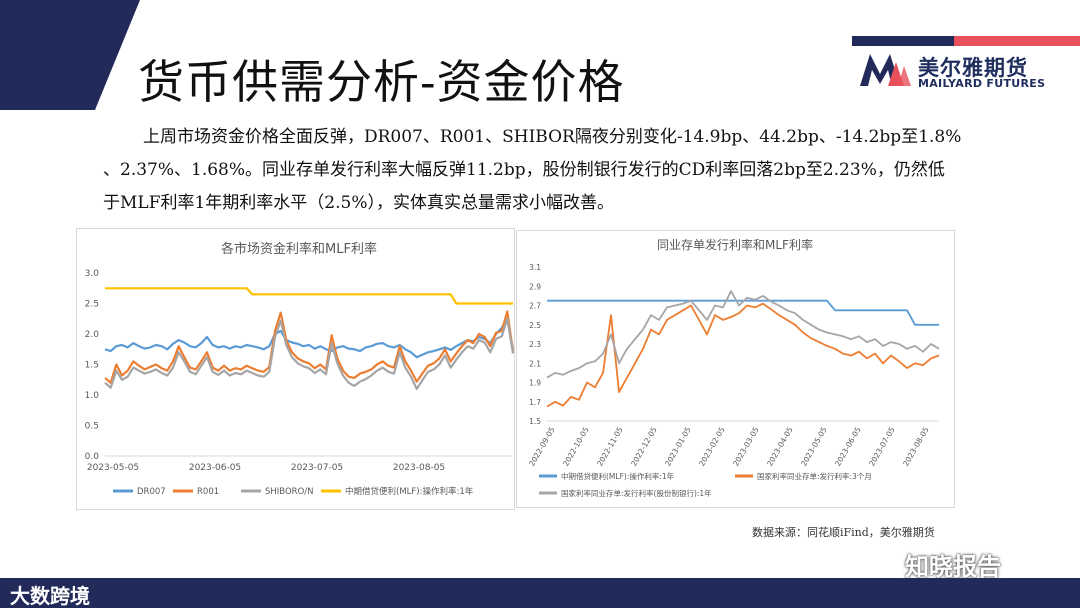 This screenshot has width=1080, height=609. Describe the element at coordinates (636, 493) in the screenshot. I see `legend-label-2: 国家利率同业存单:发行利率(股份制银行):1年` at that location.